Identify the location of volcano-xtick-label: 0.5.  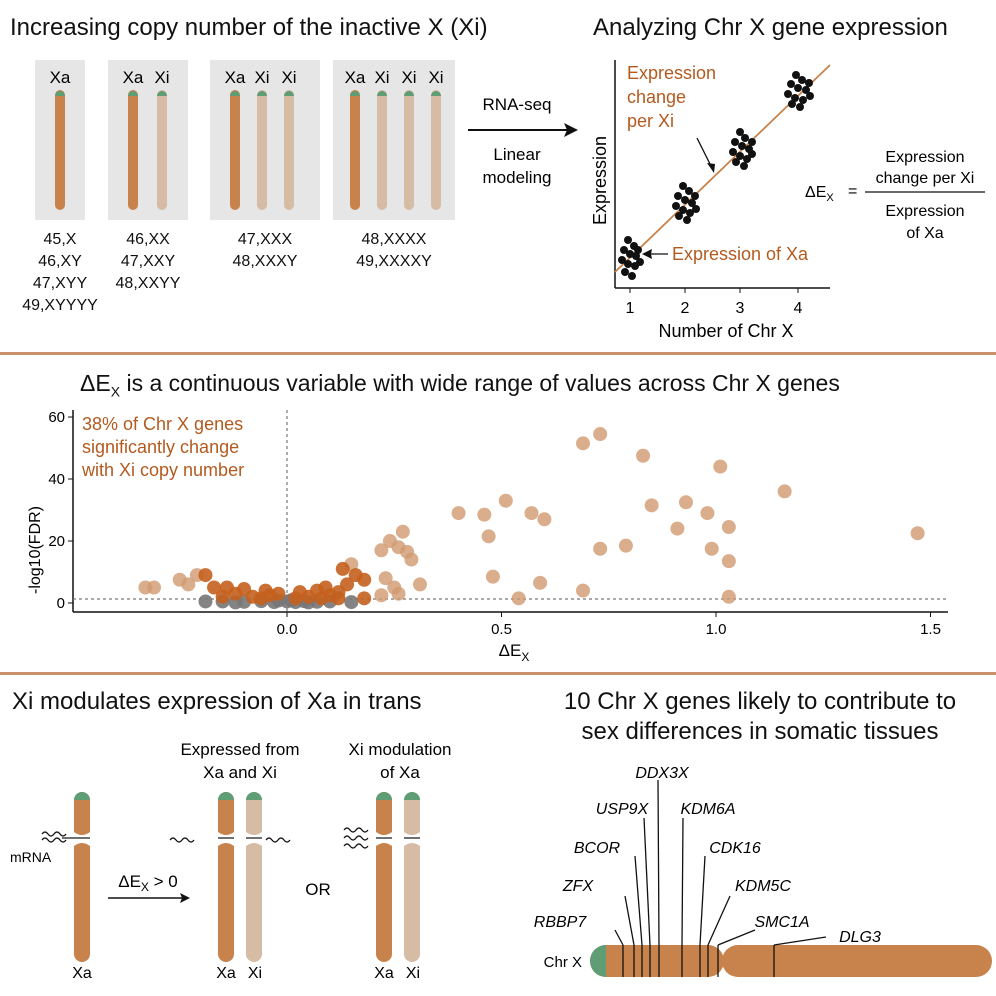
(501, 629).